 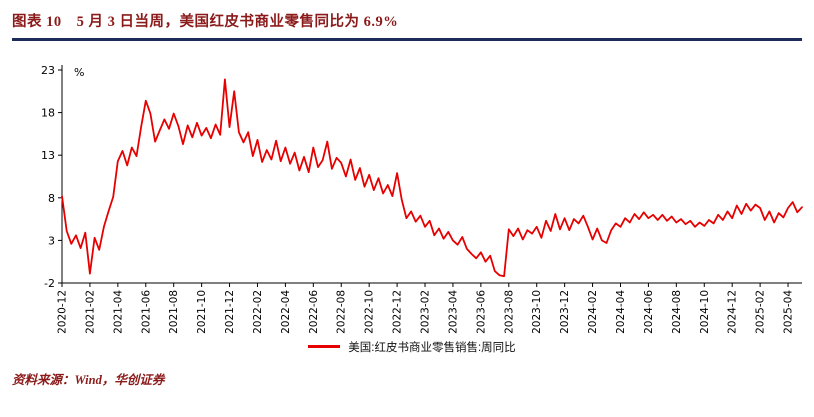 I want to click on svg-text: 2024-06, so click(x=649, y=311).